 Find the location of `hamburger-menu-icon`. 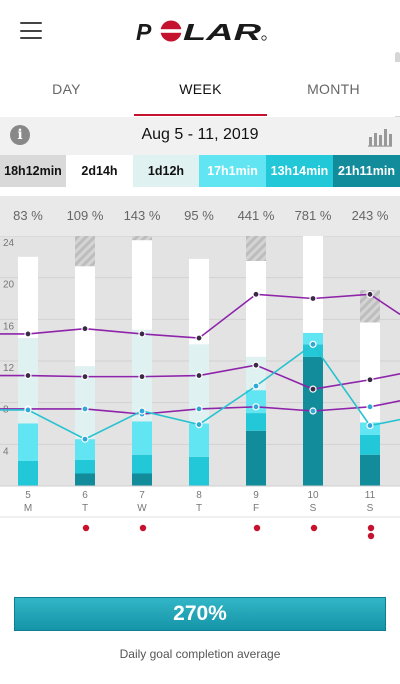

hamburger-menu-icon is located at coordinates (31, 31).